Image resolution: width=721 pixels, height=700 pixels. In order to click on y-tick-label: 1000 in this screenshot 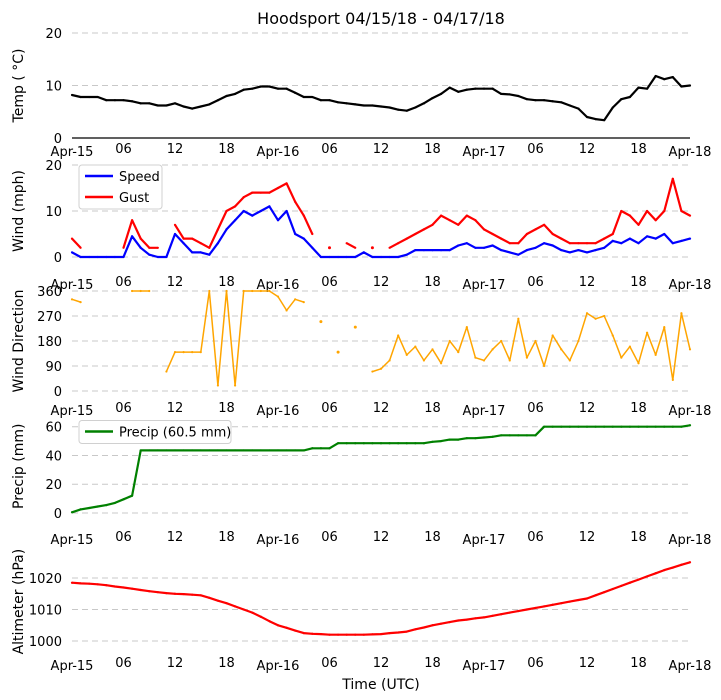, I will do `click(45, 642)`.